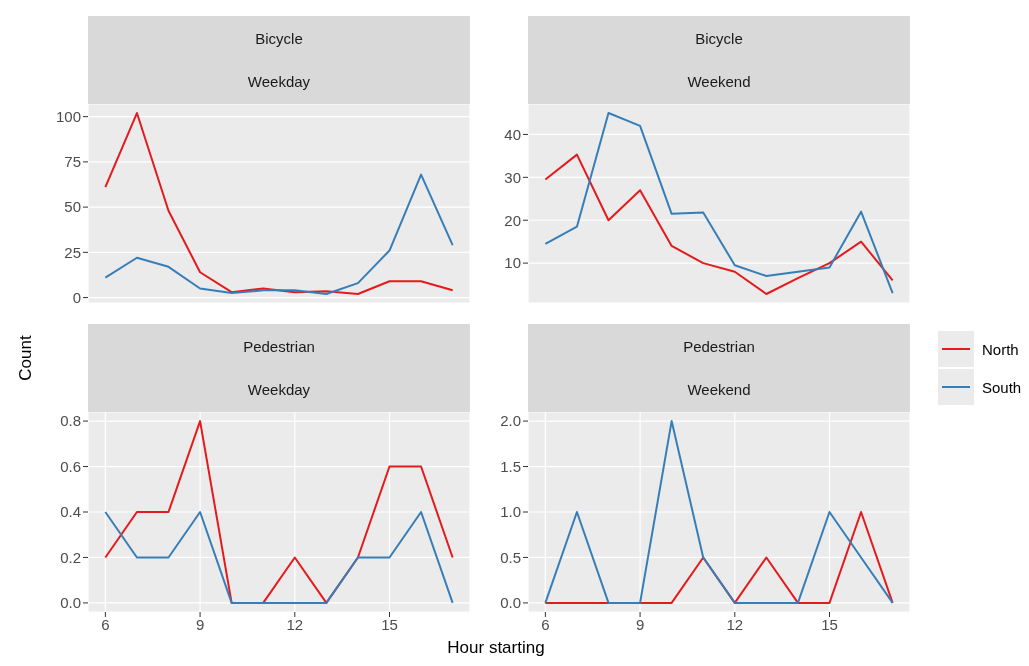 The image size is (1029, 666). I want to click on y-tick-label: 1.5, so click(510, 466).